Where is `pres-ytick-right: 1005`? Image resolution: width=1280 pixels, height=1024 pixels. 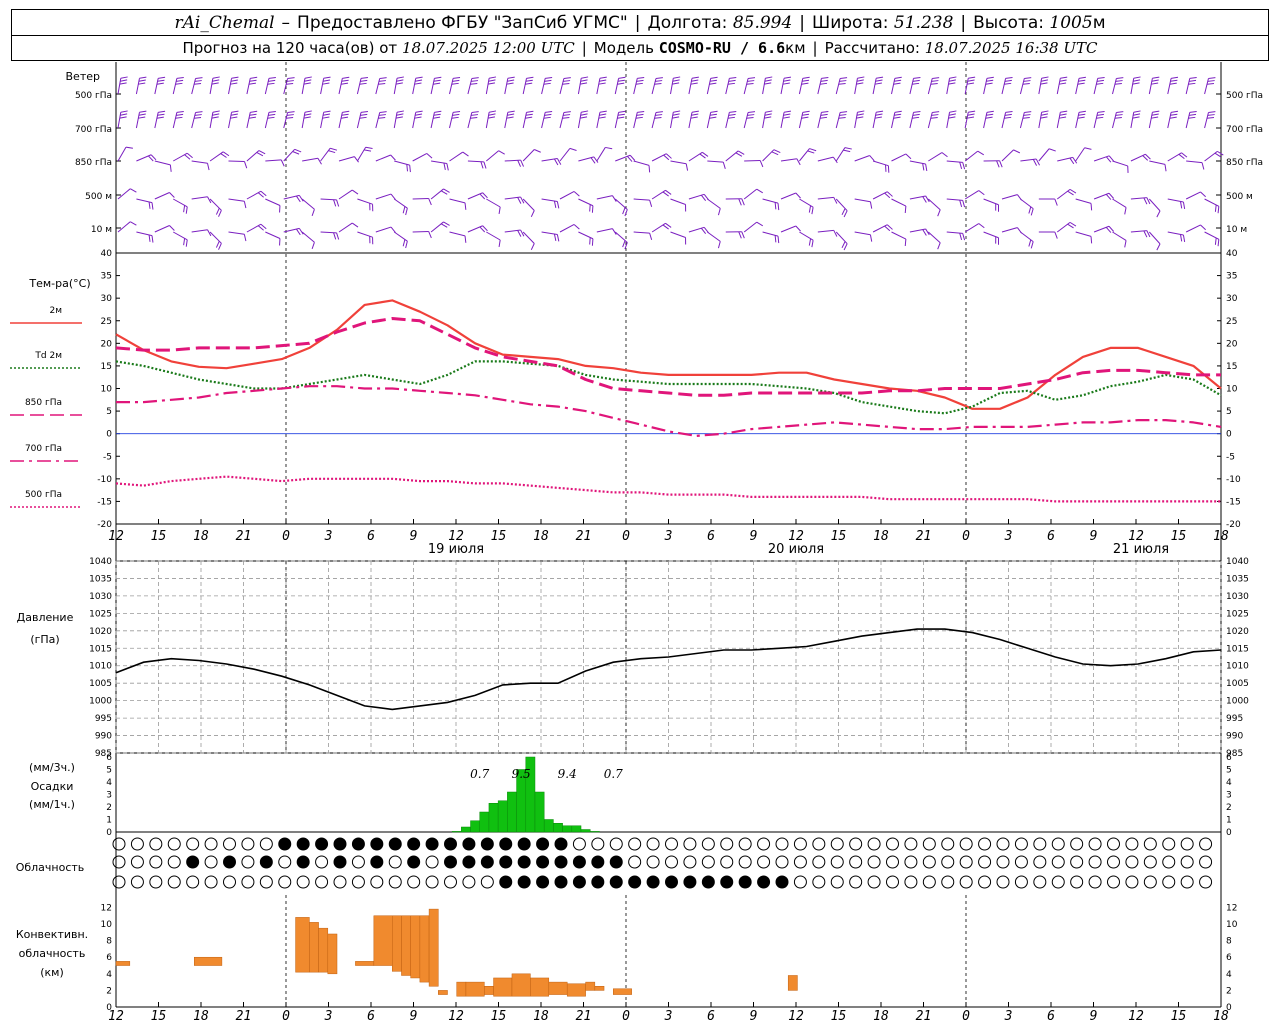 pres-ytick-right: 1005 is located at coordinates (1237, 684).